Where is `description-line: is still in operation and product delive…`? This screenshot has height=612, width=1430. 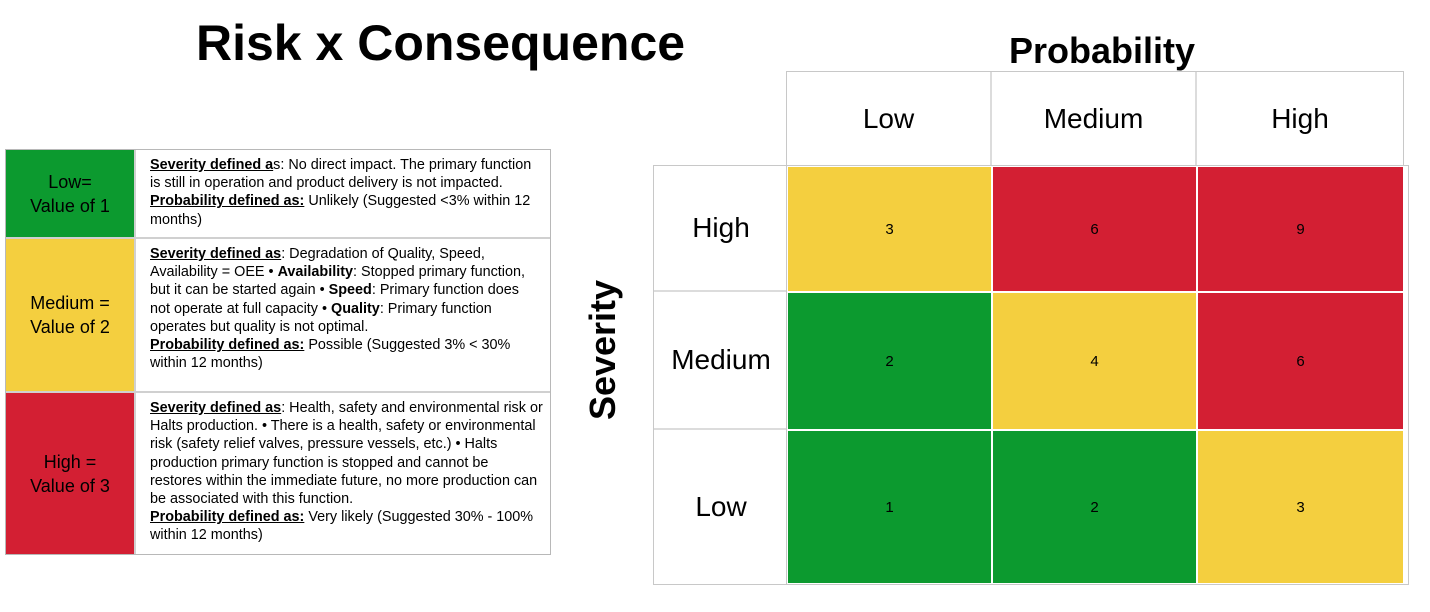
description-line: is still in operation and product delive… is located at coordinates (348, 183).